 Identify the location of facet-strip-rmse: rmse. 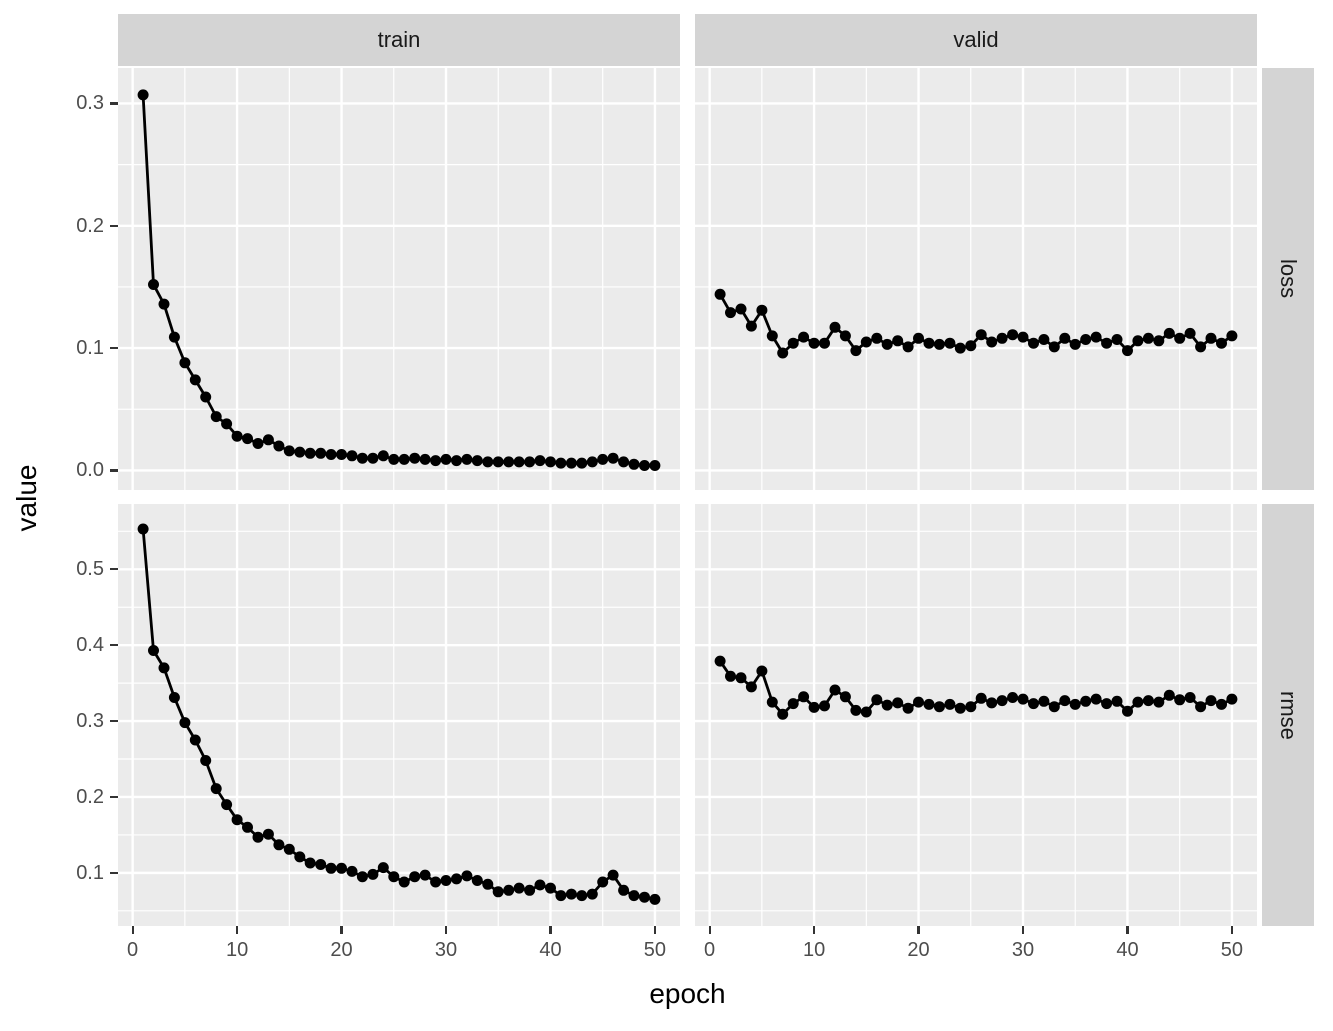
(1288, 715).